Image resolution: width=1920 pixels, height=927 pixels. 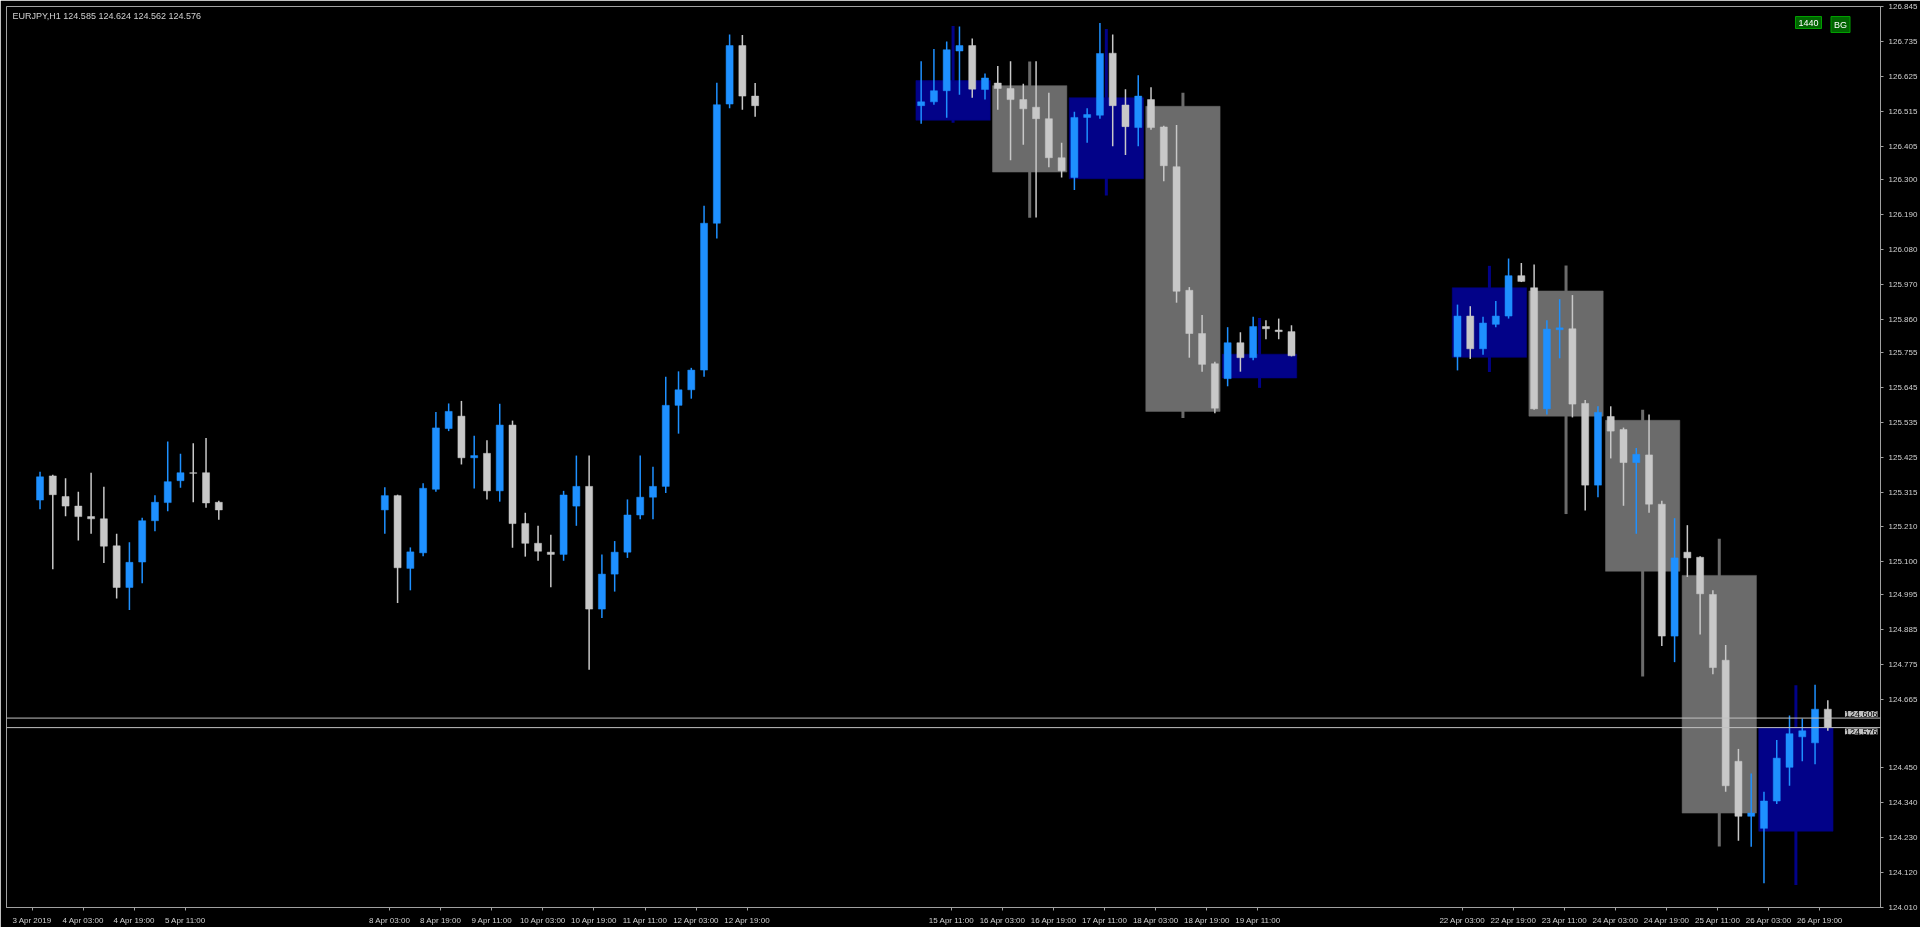 What do you see at coordinates (32, 920) in the screenshot?
I see `x-tick-label: 3 Apr 2019` at bounding box center [32, 920].